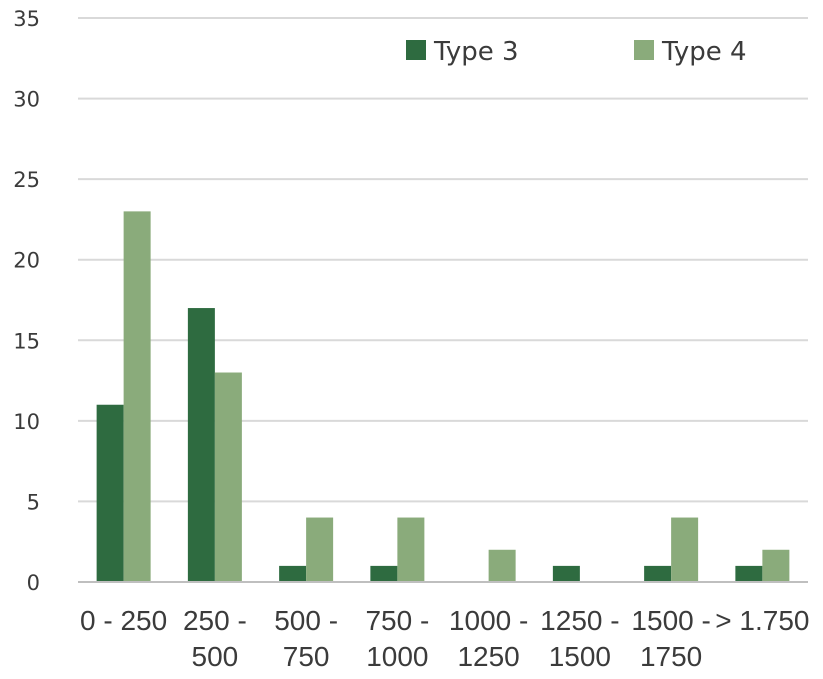 This screenshot has height=679, width=823. I want to click on x-tick-label: 1250 -, so click(579, 620).